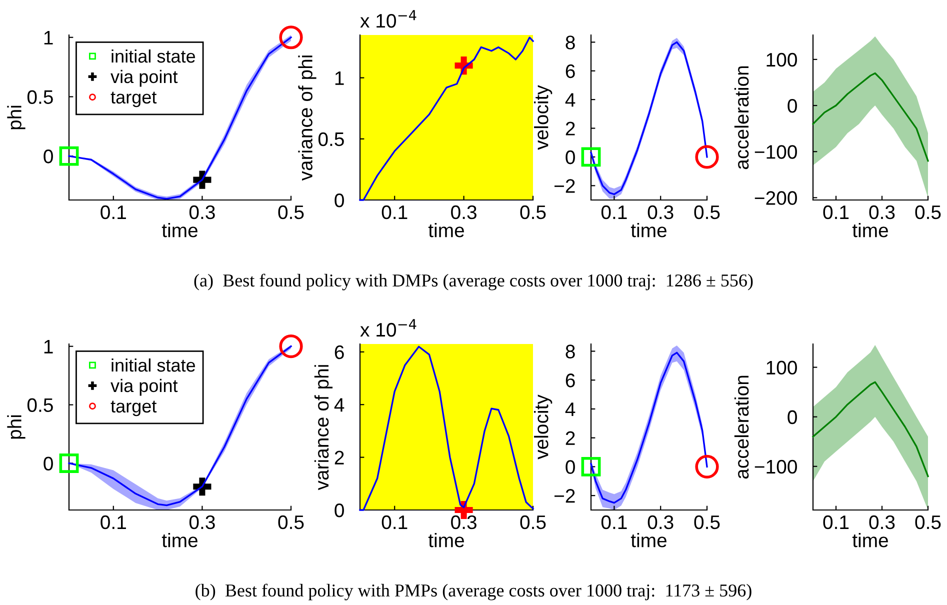 This screenshot has width=947, height=605. What do you see at coordinates (473, 282) in the screenshot?
I see `text: (a) Best found policy with DMPs (average costs over 1000 traj: 1286 ± 556)` at bounding box center [473, 282].